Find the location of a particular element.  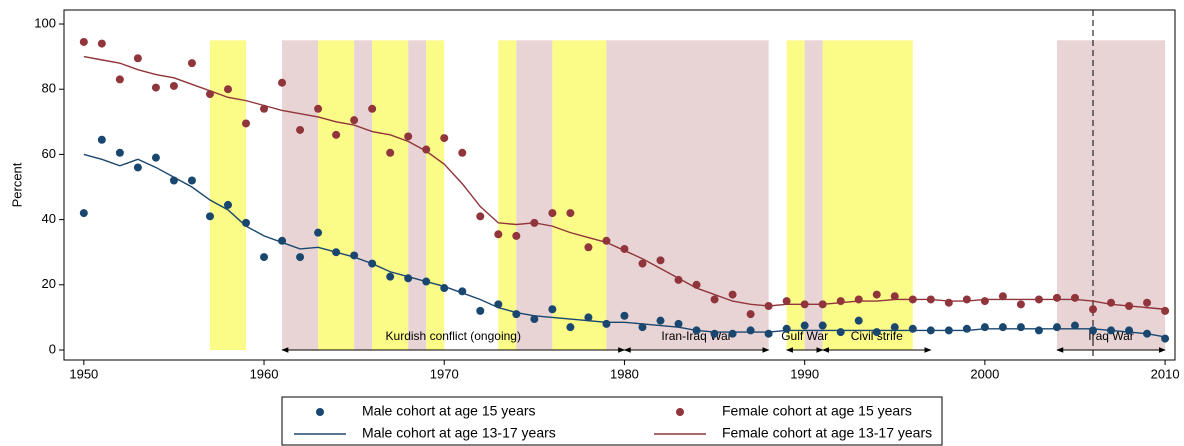

y-tick-label: 80 is located at coordinates (49, 88).